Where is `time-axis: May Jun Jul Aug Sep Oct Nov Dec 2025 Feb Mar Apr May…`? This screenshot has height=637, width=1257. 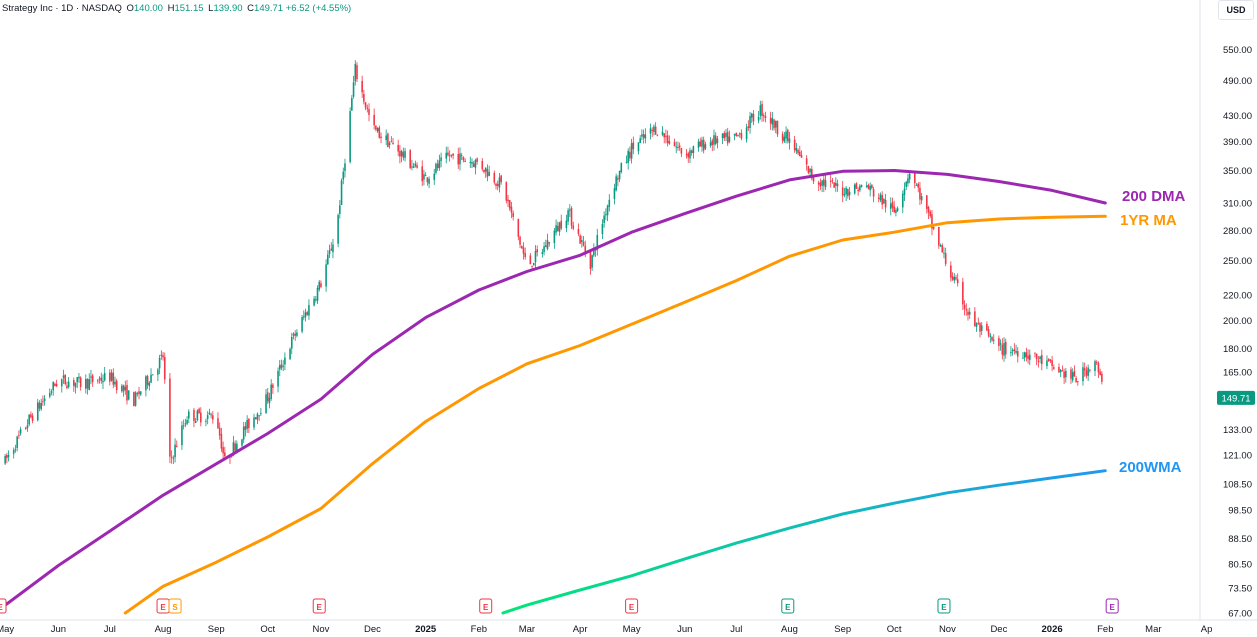
time-axis: May Jun Jul Aug Sep Oct Nov Dec 2025 Feb Mar Apr May… is located at coordinates (606, 629).